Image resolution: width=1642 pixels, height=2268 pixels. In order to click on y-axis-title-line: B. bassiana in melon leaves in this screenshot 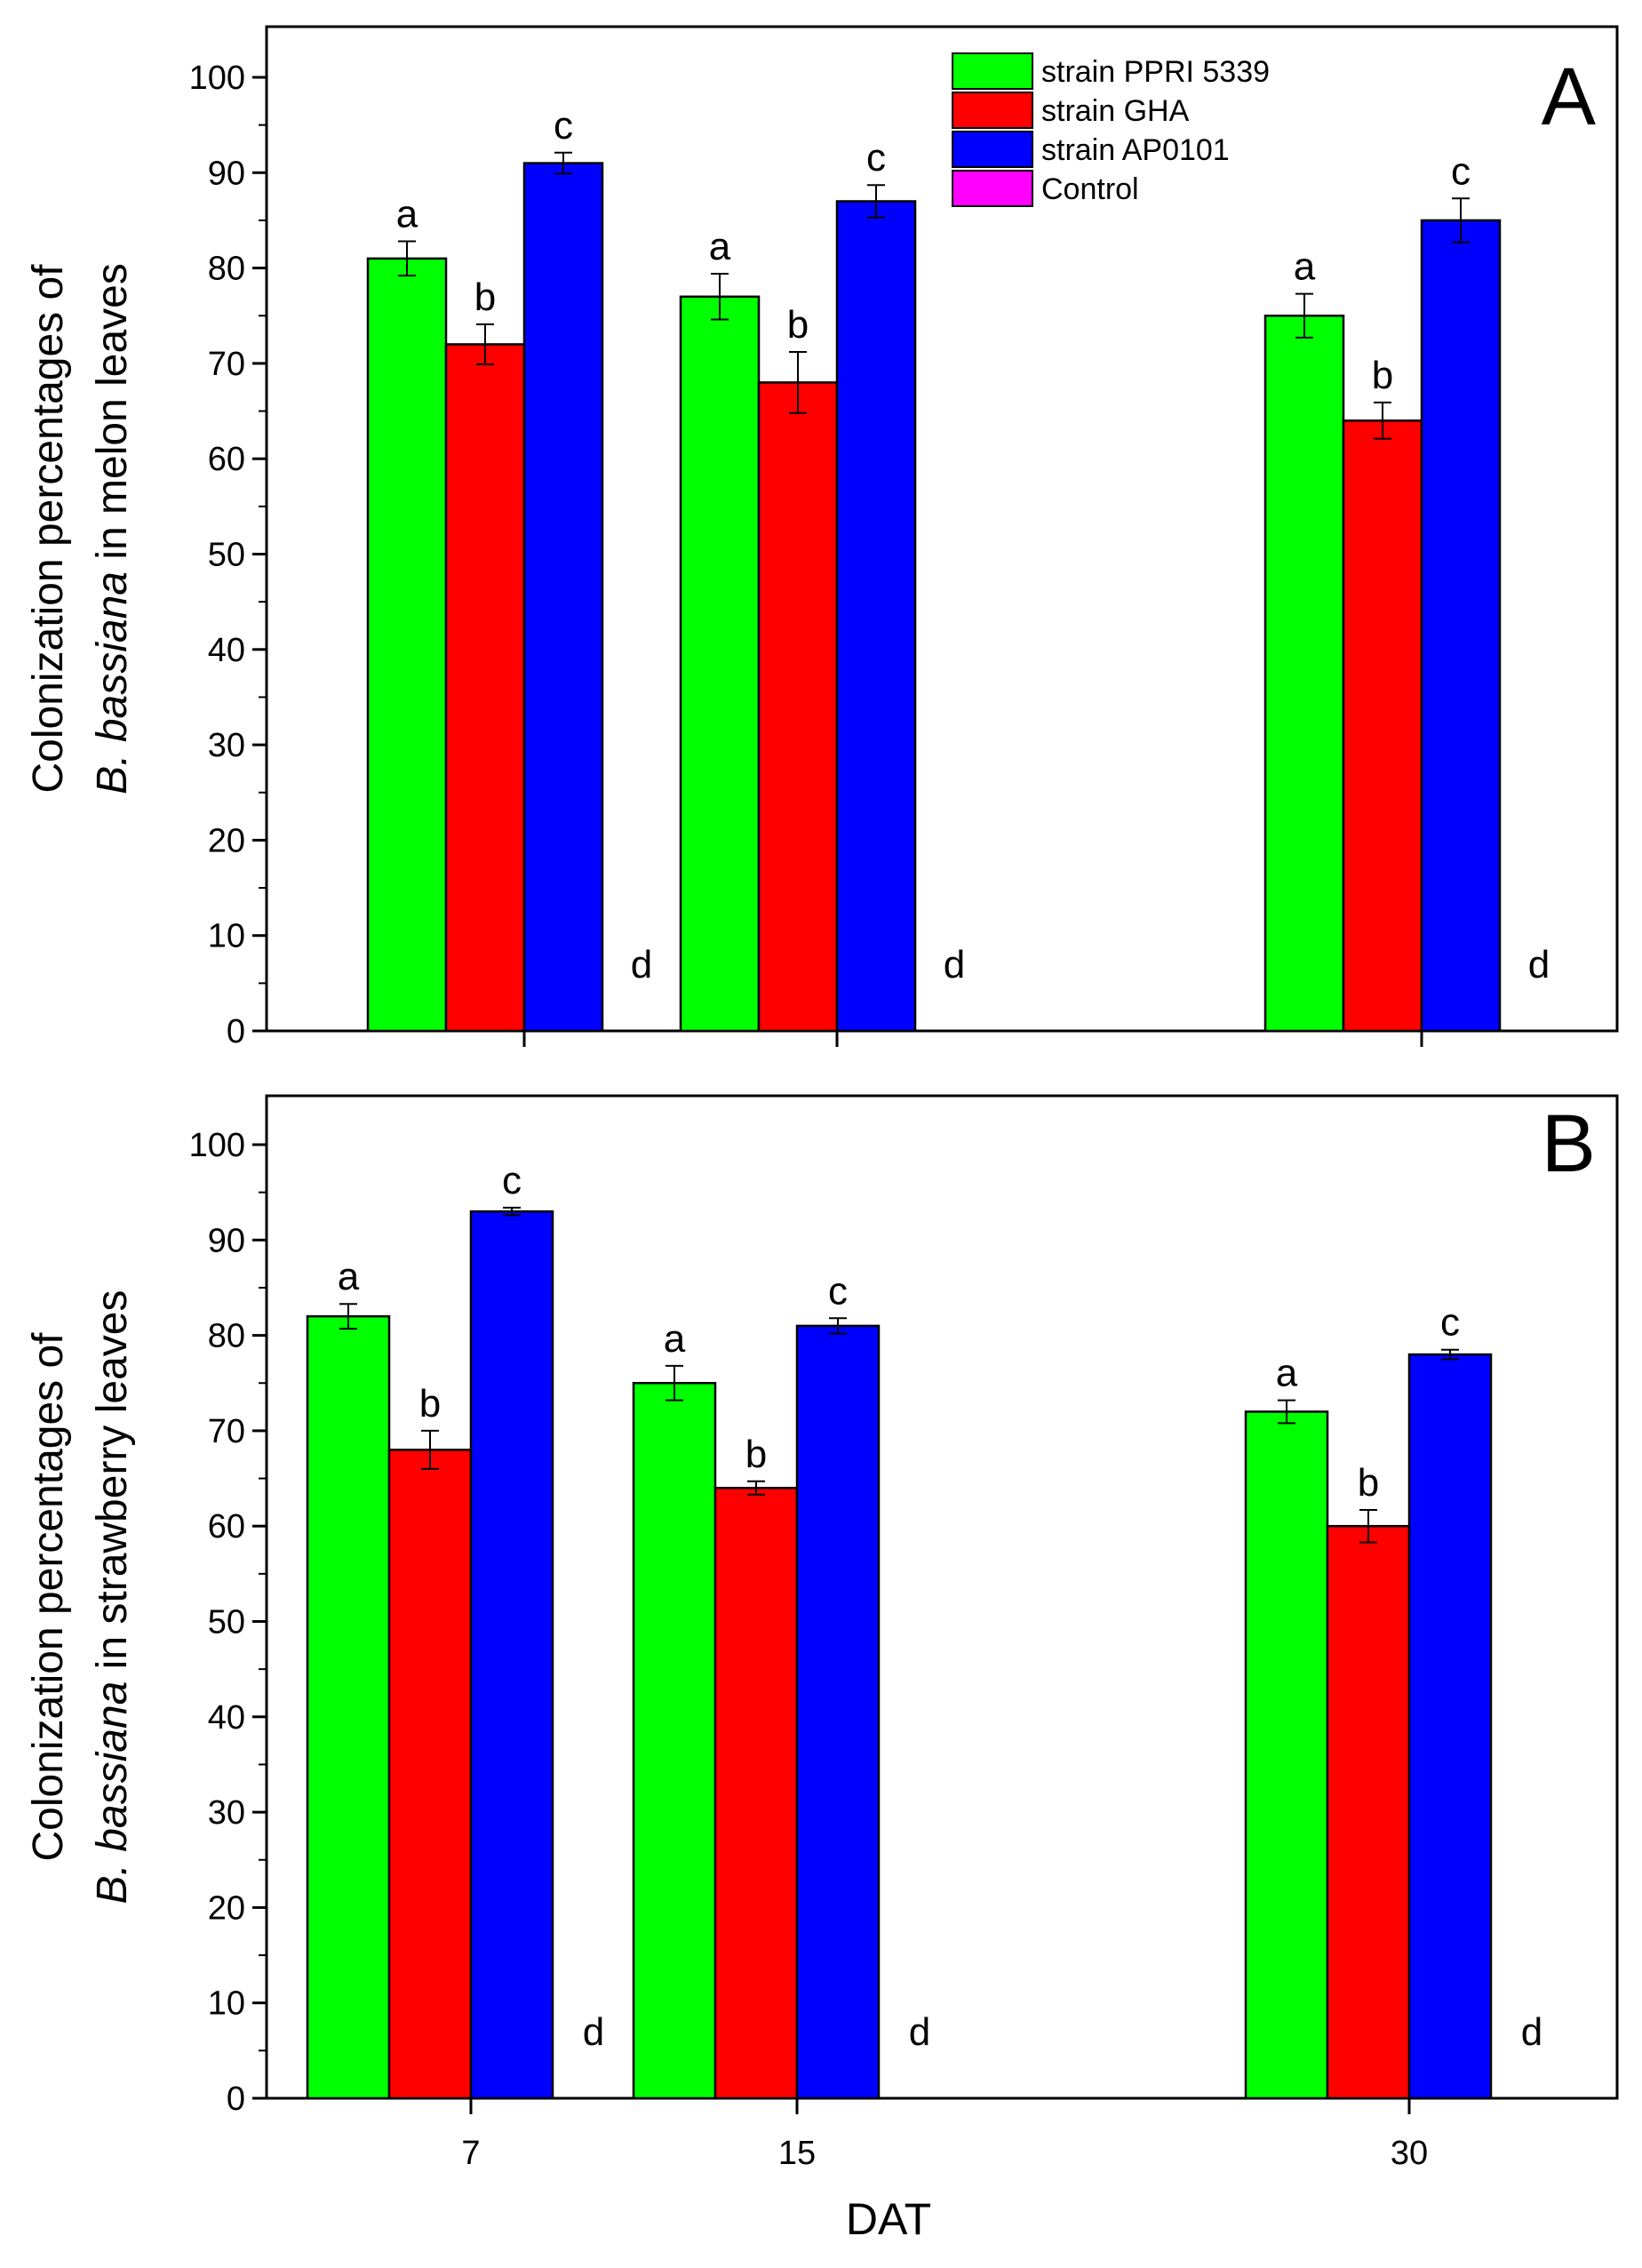, I will do `click(112, 529)`.